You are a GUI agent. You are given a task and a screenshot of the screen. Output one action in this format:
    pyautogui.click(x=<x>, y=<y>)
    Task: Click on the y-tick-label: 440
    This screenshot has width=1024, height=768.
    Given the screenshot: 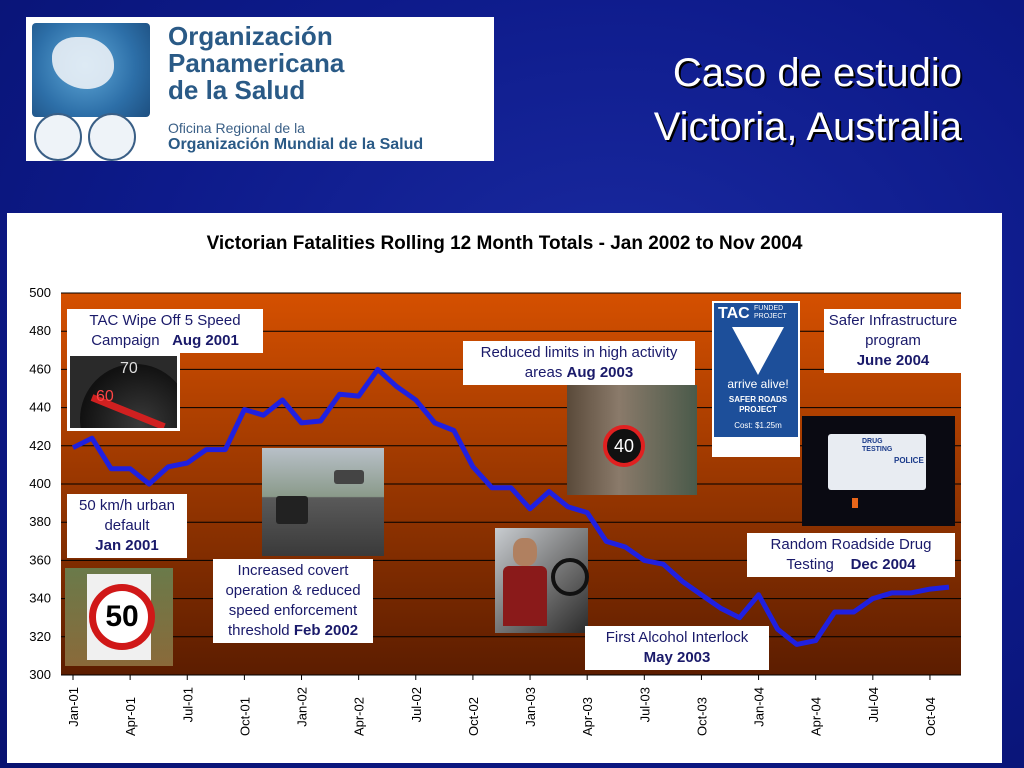 What is the action you would take?
    pyautogui.click(x=40, y=407)
    